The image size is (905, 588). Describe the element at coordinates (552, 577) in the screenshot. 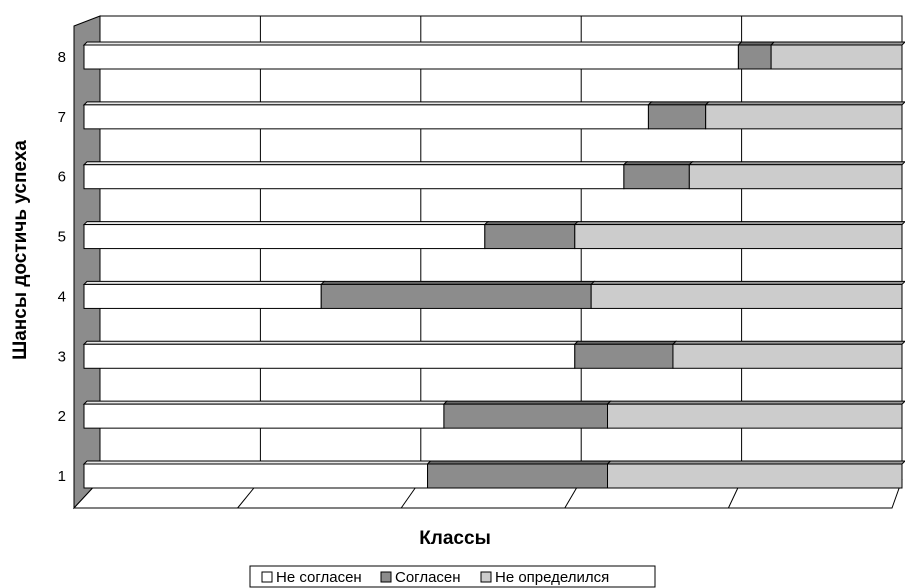

I see `legend-label: Не определился` at that location.